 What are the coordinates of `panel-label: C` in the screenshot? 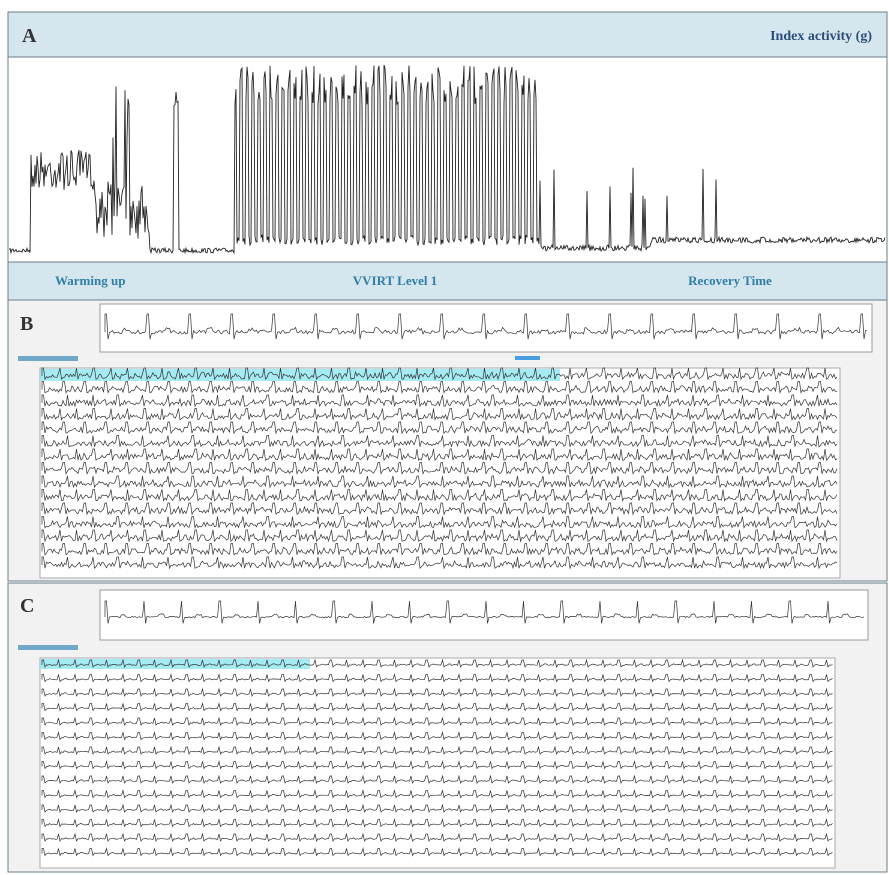 It's located at (27, 606).